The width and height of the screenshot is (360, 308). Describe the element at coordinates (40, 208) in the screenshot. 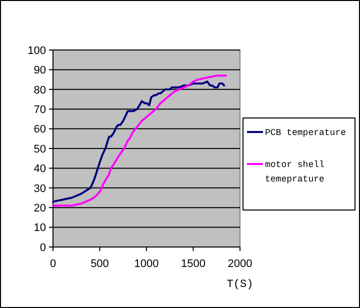

I see `y-tick-label: 20` at that location.